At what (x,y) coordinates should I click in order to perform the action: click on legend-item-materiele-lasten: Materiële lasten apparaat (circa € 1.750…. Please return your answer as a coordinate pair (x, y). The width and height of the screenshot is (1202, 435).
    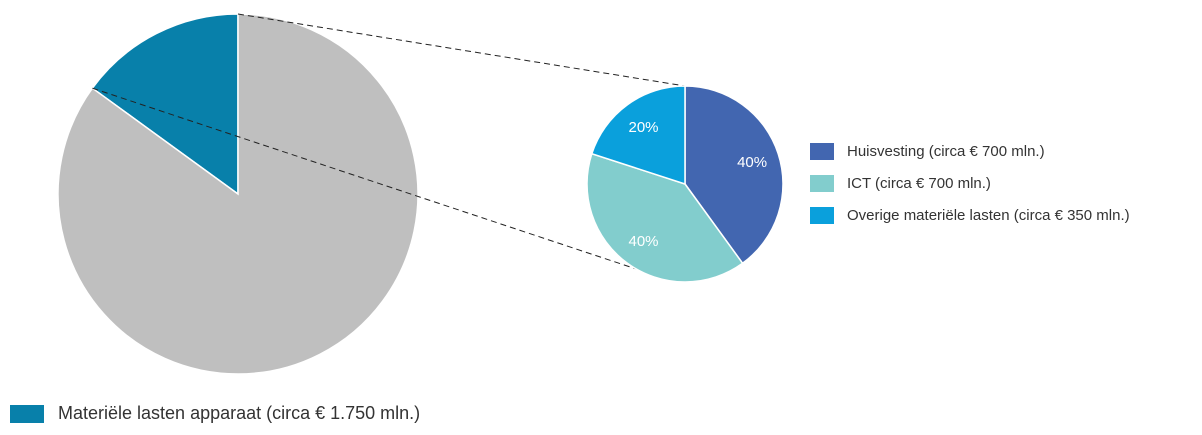
    Looking at the image, I should click on (215, 413).